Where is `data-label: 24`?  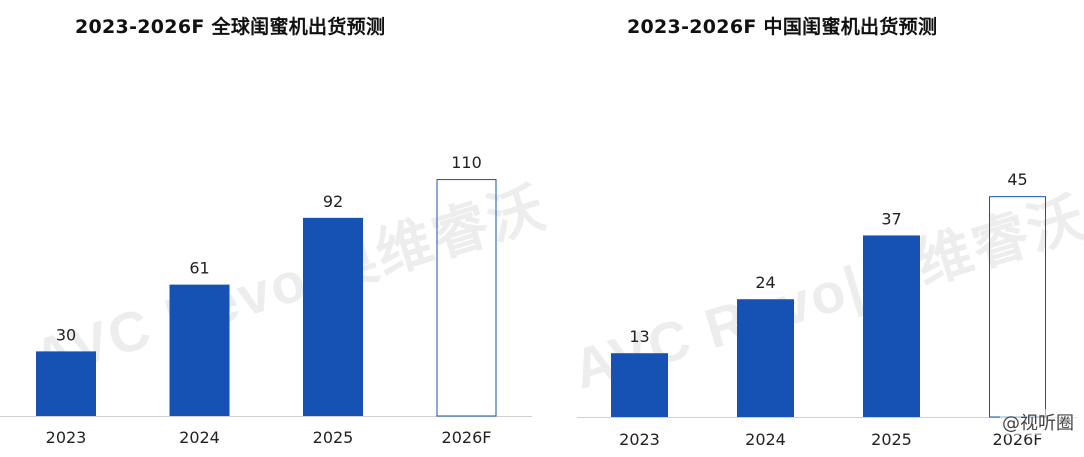 data-label: 24 is located at coordinates (765, 282).